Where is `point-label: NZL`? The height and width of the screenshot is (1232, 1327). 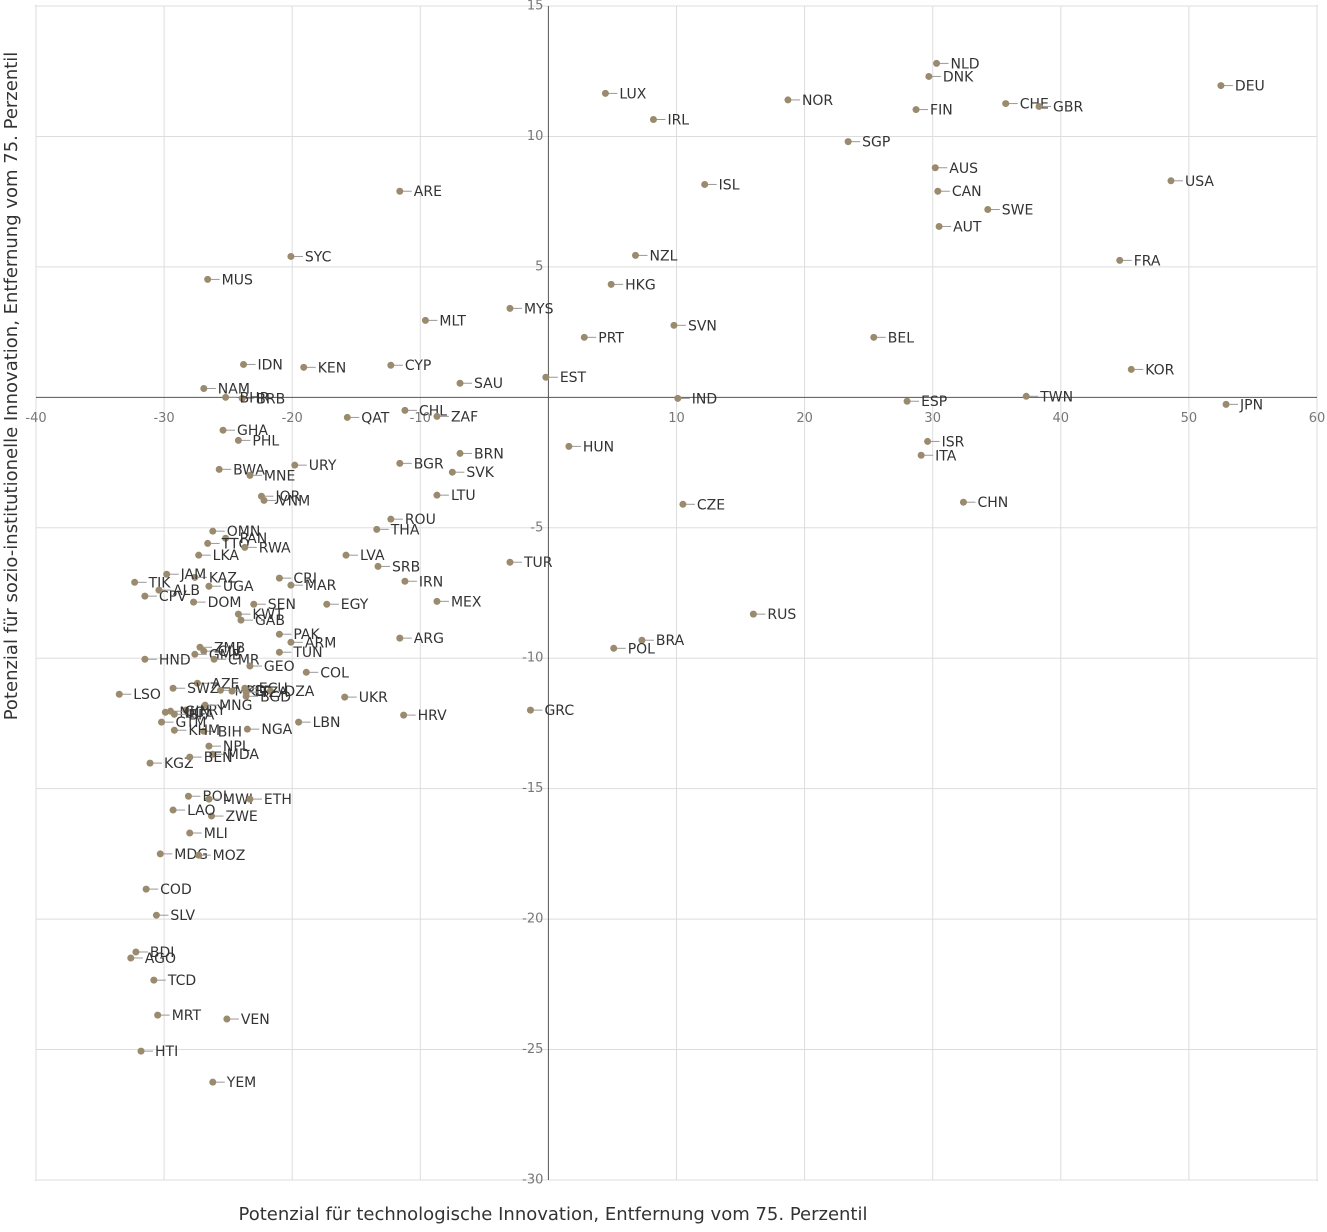
point-label: NZL is located at coordinates (664, 256).